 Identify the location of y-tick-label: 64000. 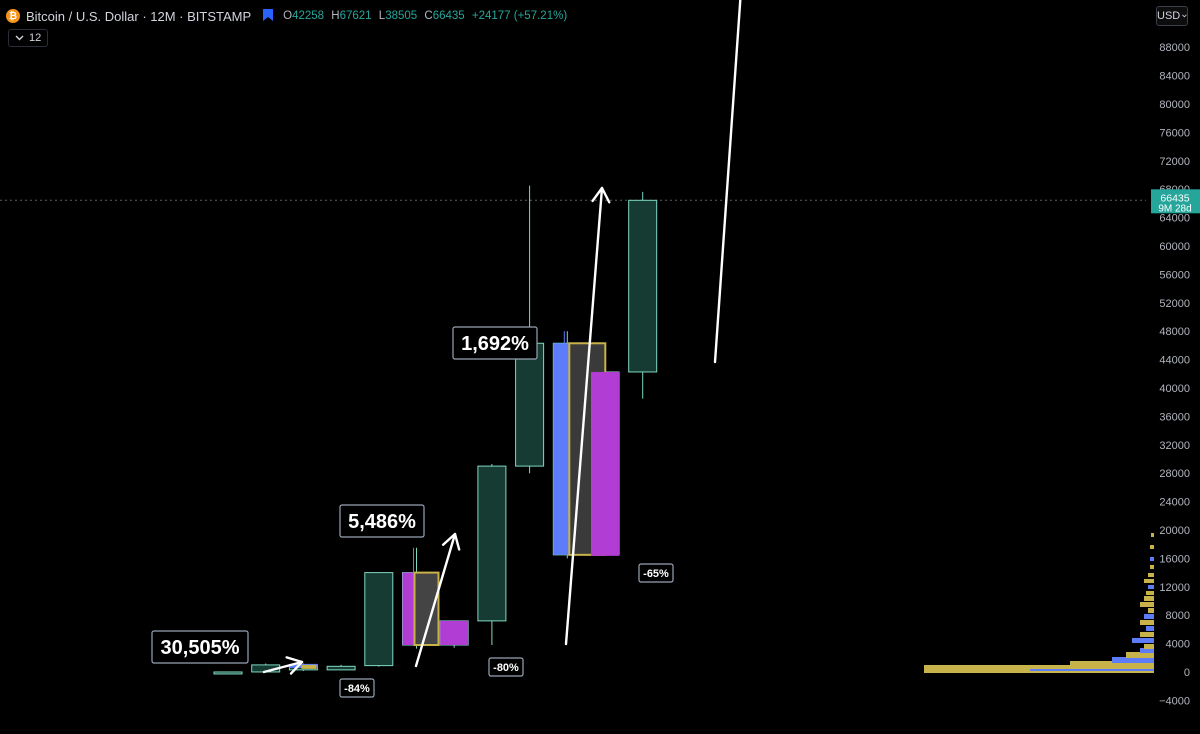
(1174, 219).